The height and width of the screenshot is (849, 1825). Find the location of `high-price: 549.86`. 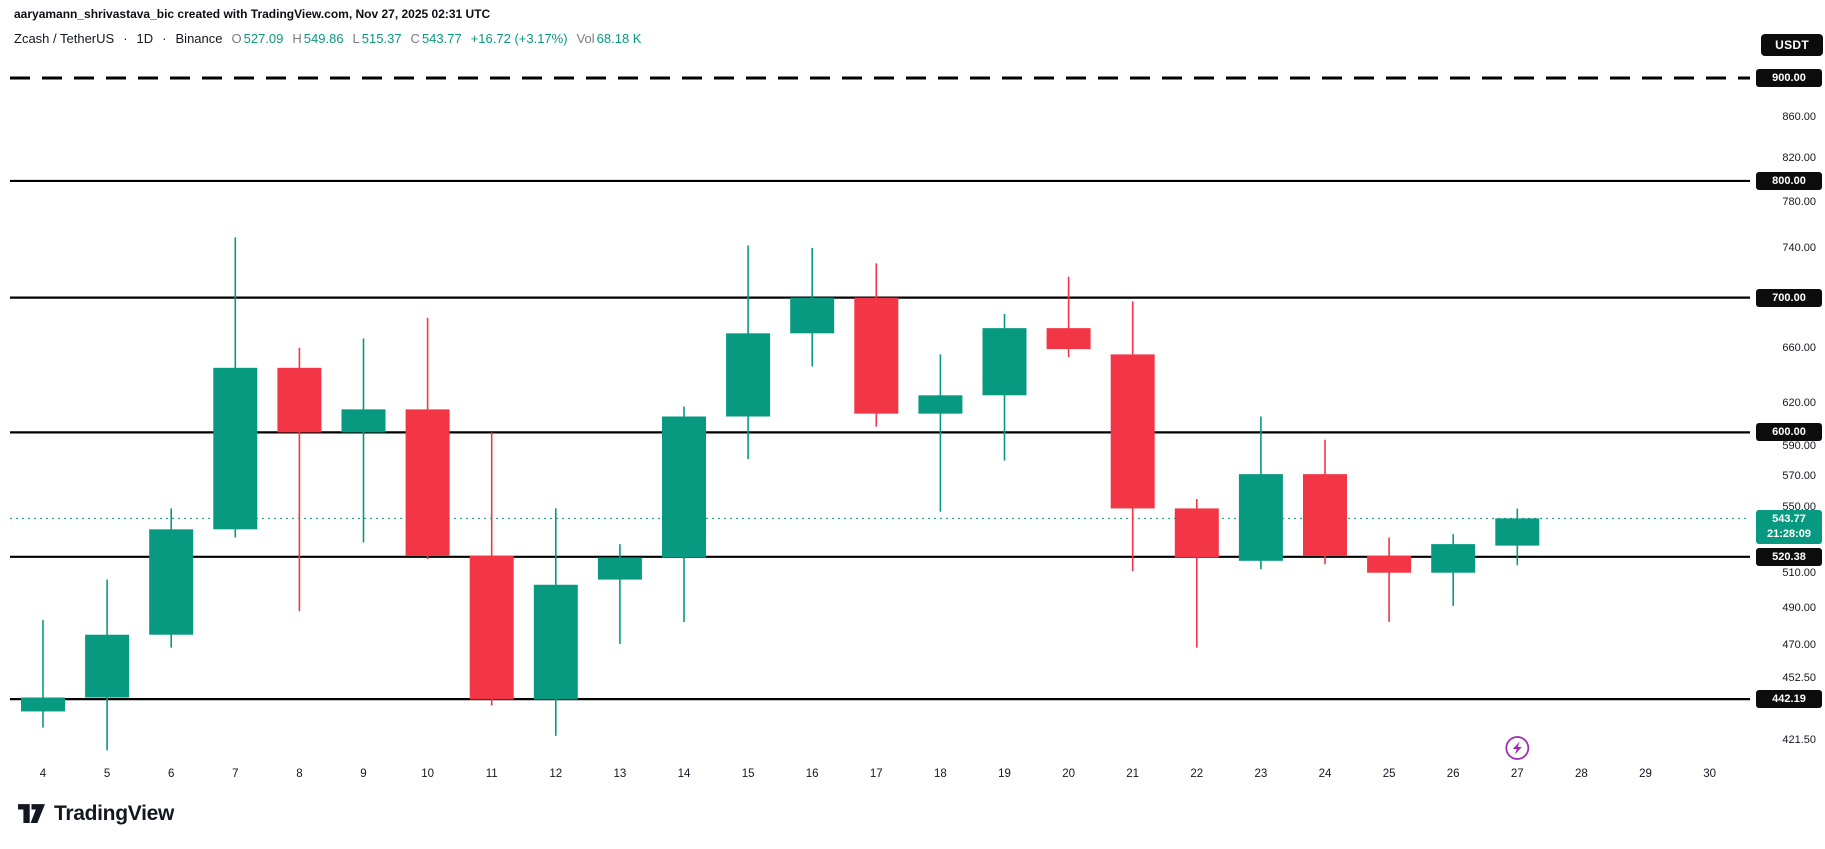

high-price: 549.86 is located at coordinates (323, 38).